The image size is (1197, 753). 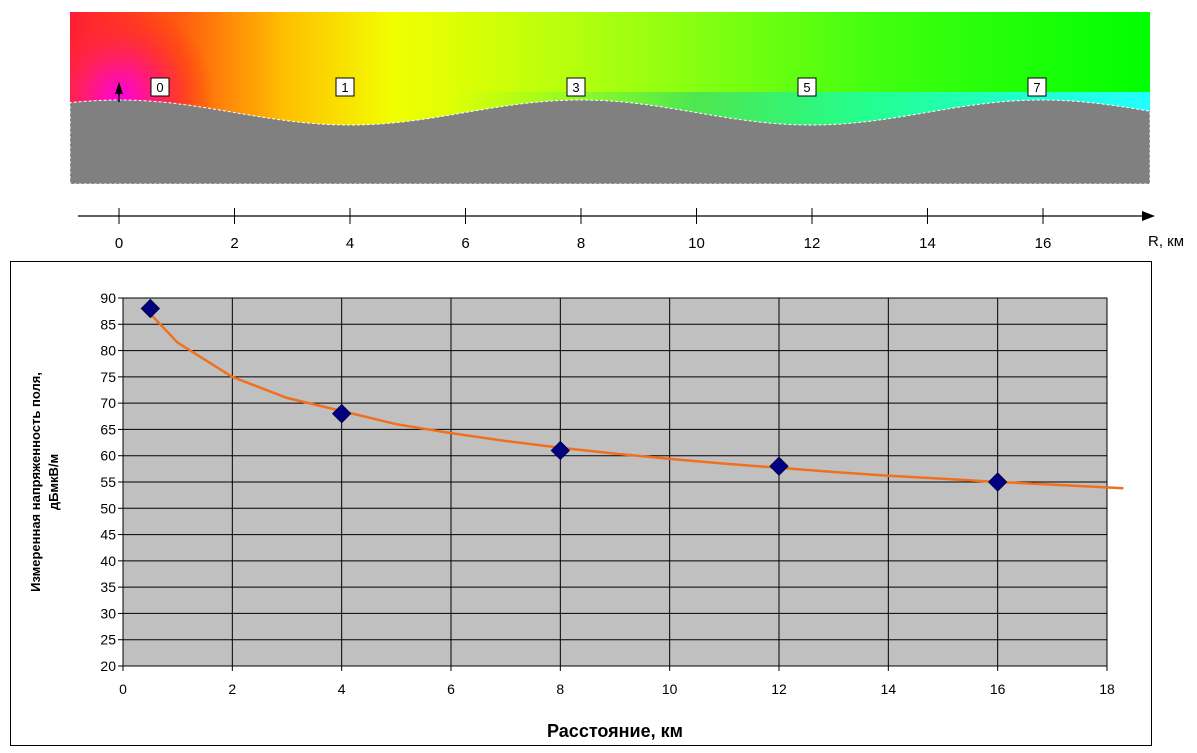 I want to click on x-axis-label: Расстояние, км, so click(x=615, y=731).